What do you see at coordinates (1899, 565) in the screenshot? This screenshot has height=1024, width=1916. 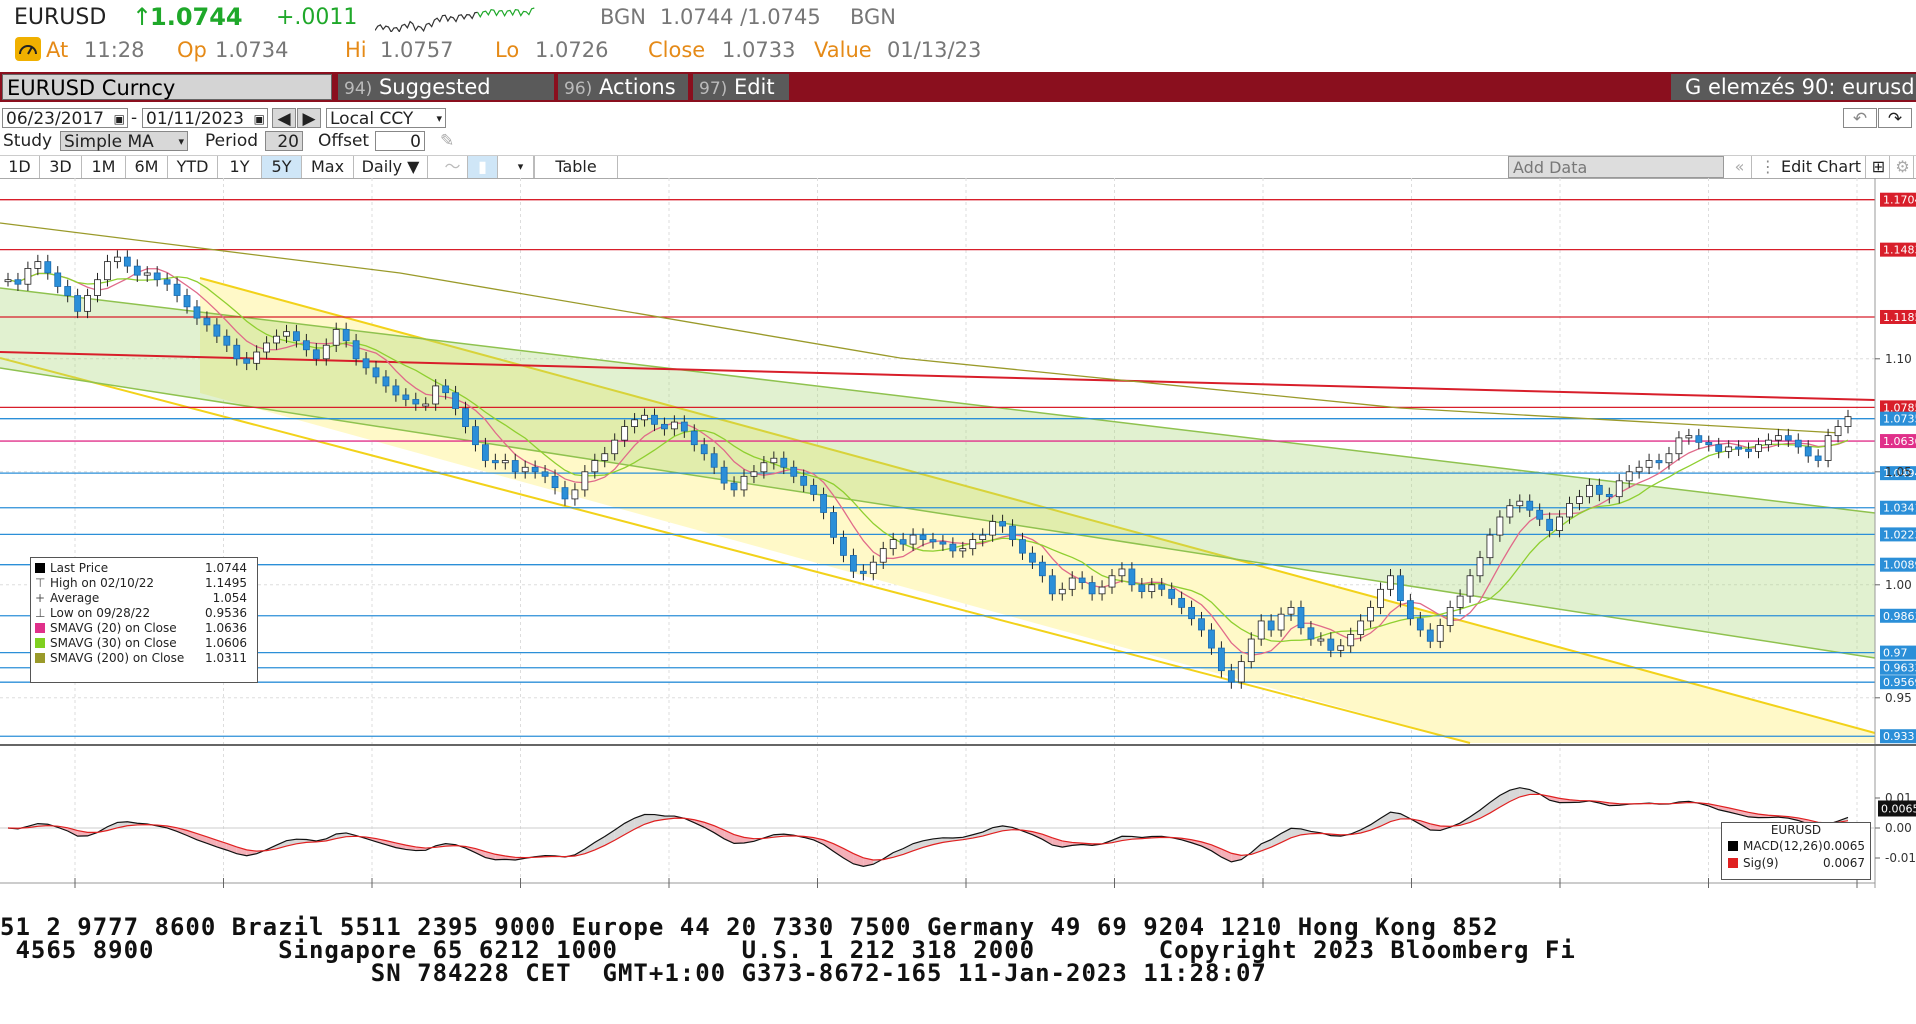 I see `level-label: 1.0089` at bounding box center [1899, 565].